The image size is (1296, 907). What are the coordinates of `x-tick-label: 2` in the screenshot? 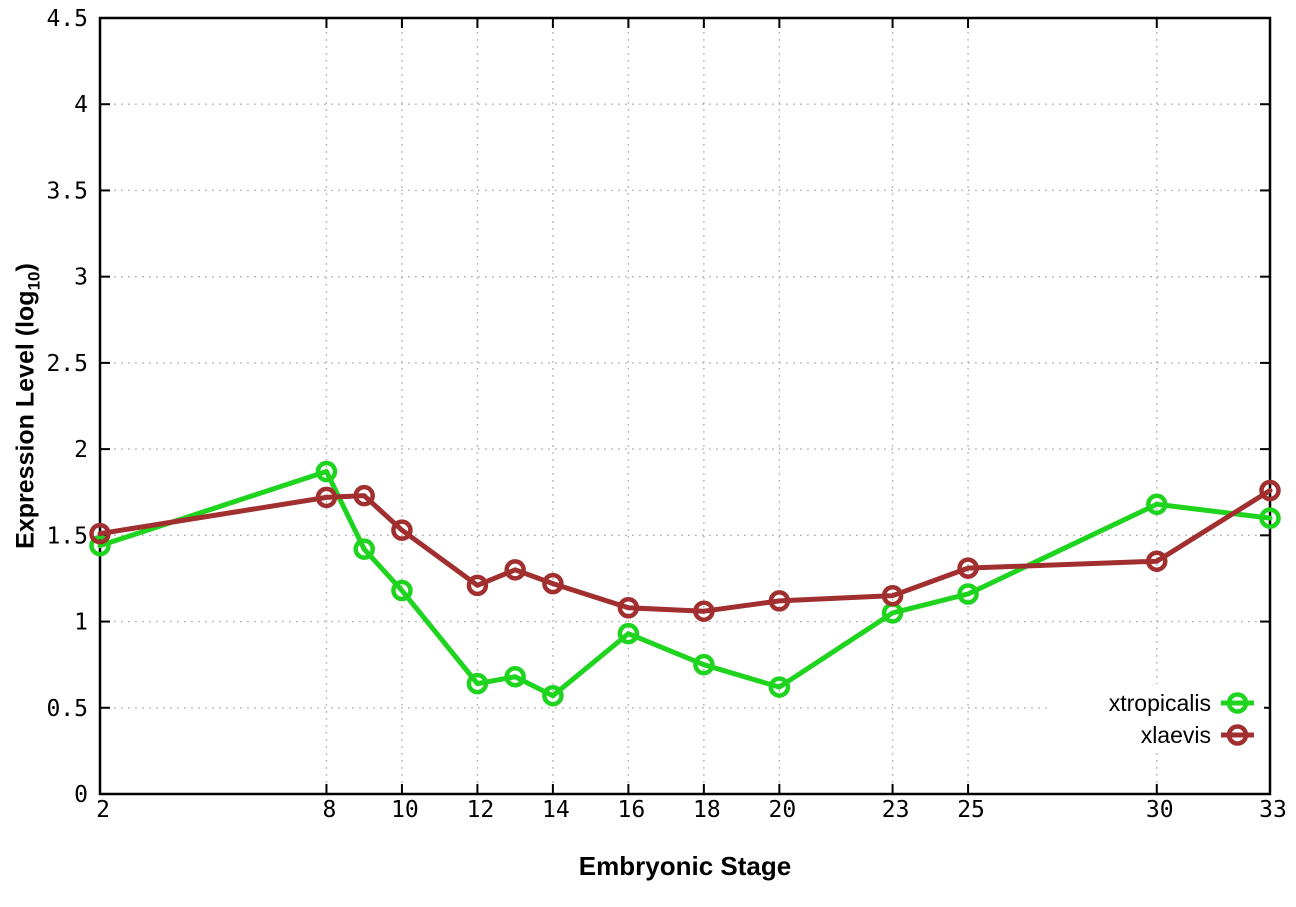 It's located at (103, 810).